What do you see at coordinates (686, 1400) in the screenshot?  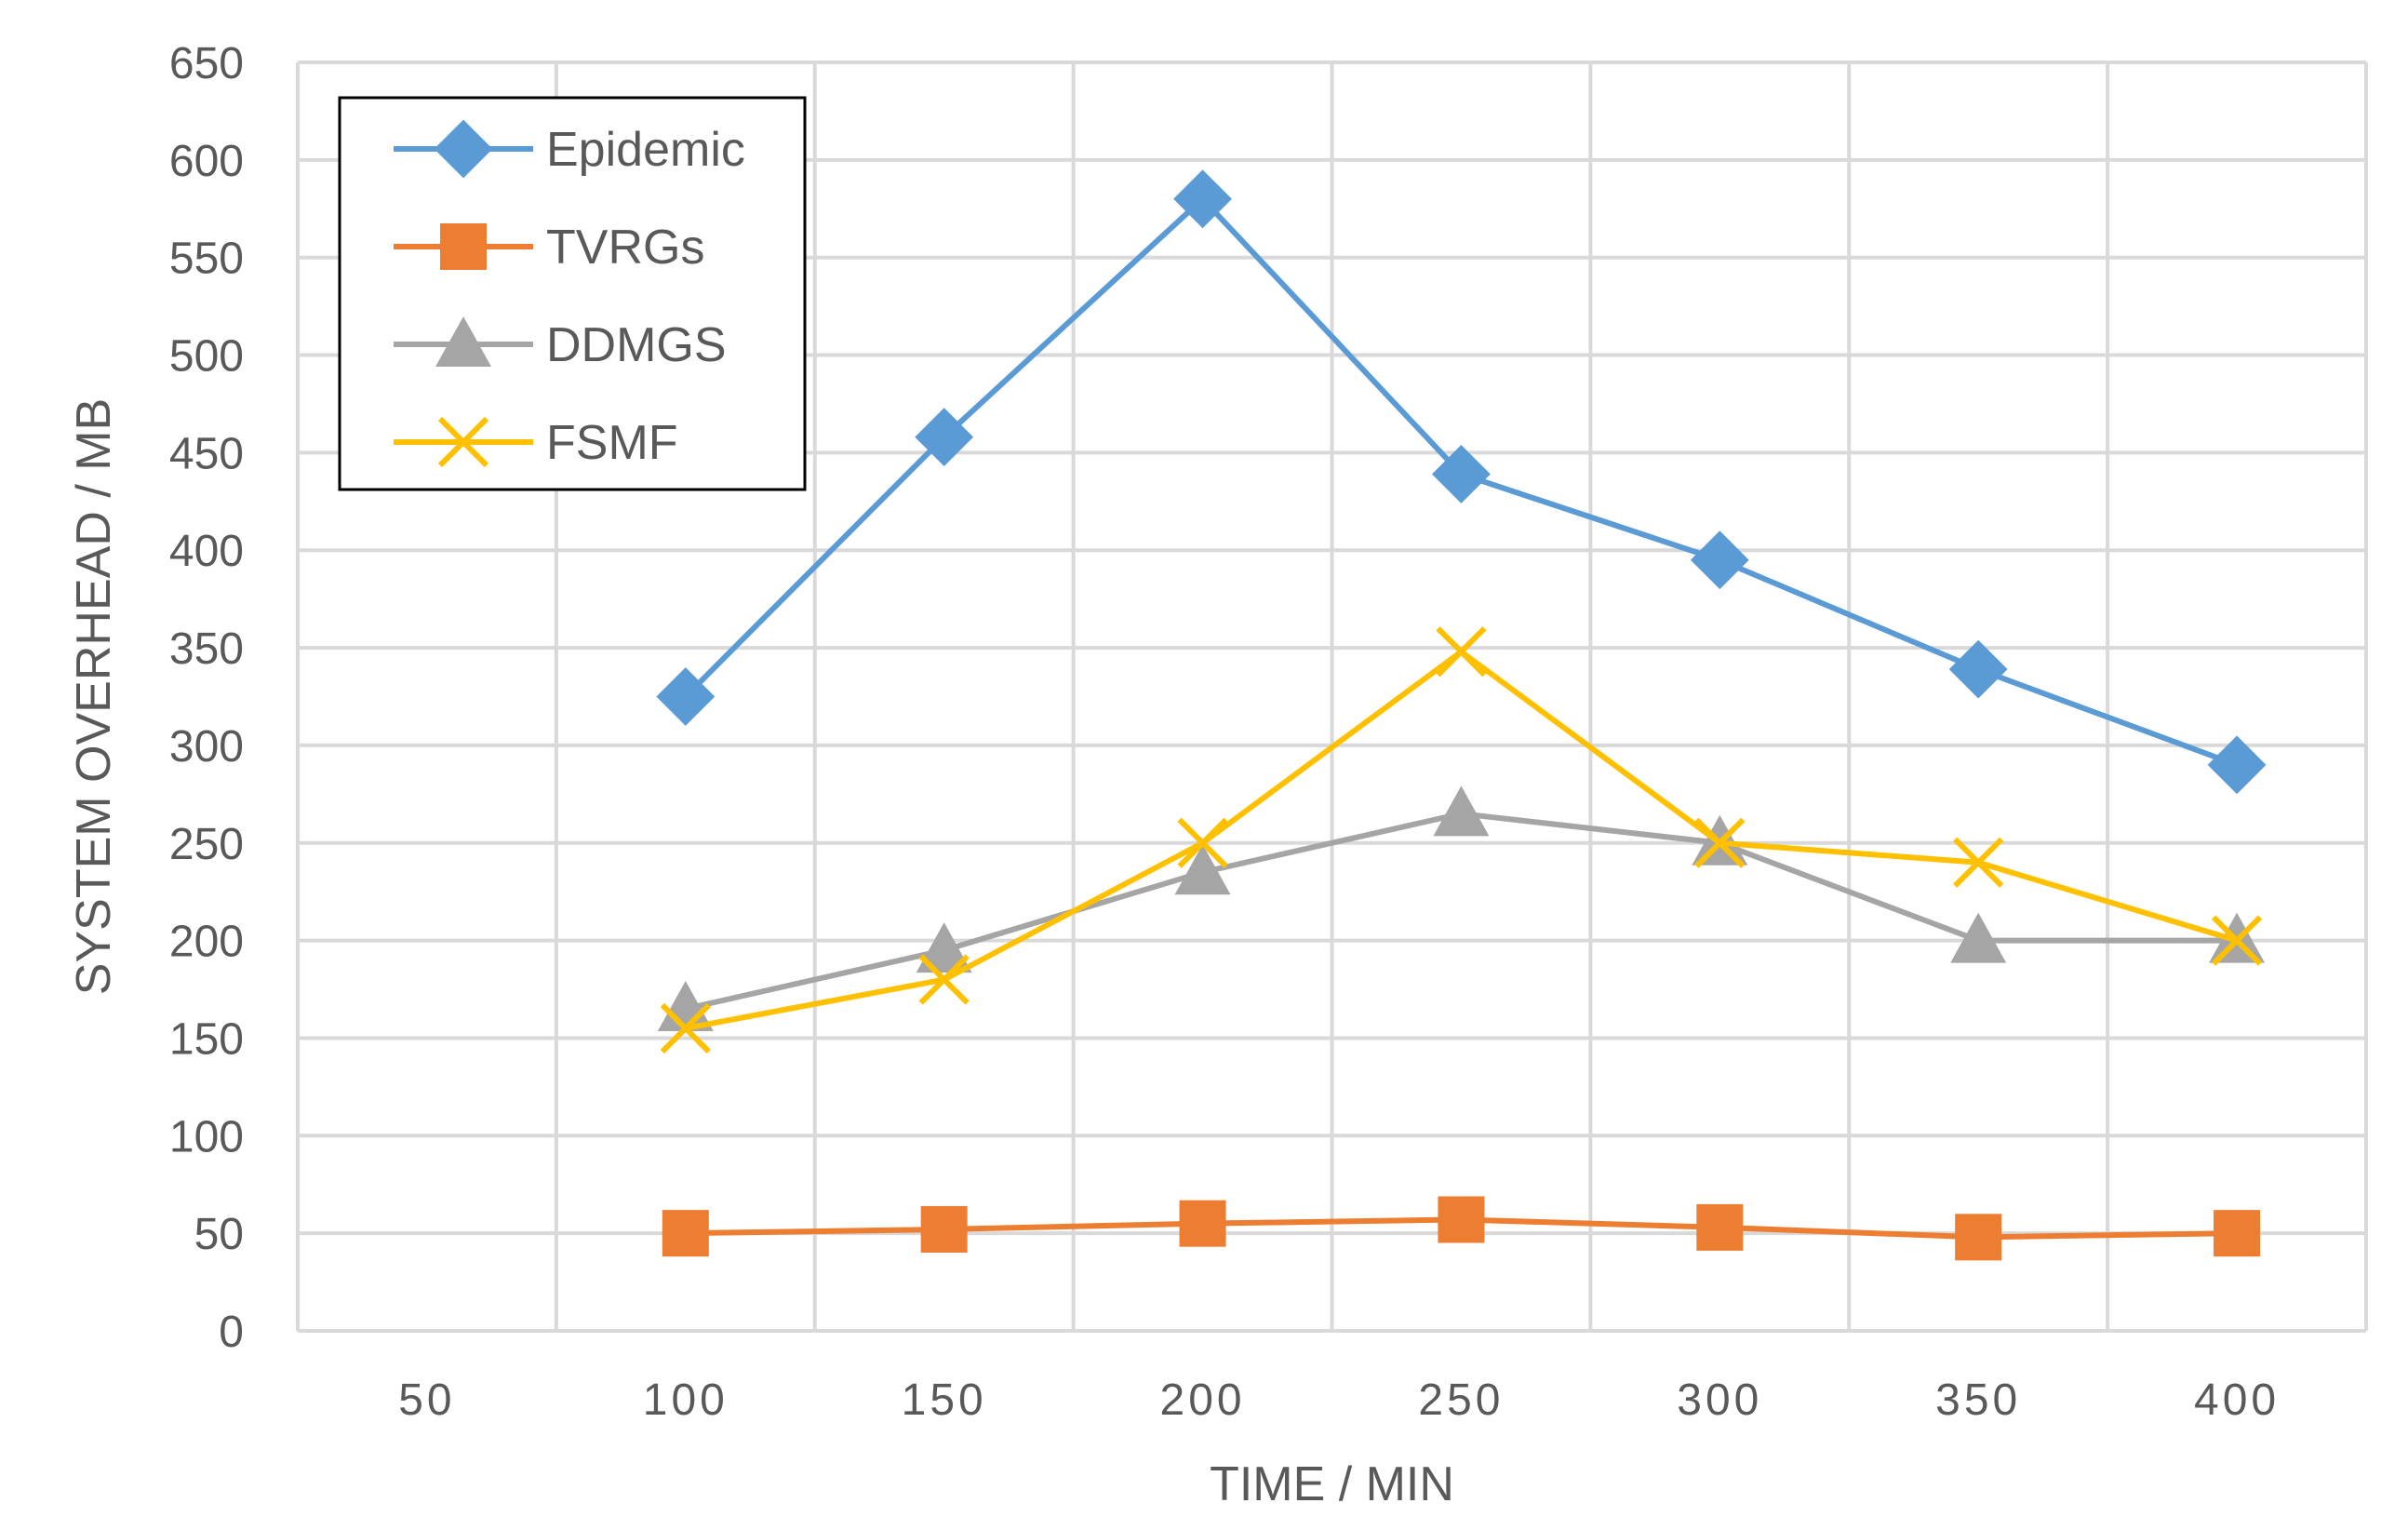 I see `x-tick-label: 100` at bounding box center [686, 1400].